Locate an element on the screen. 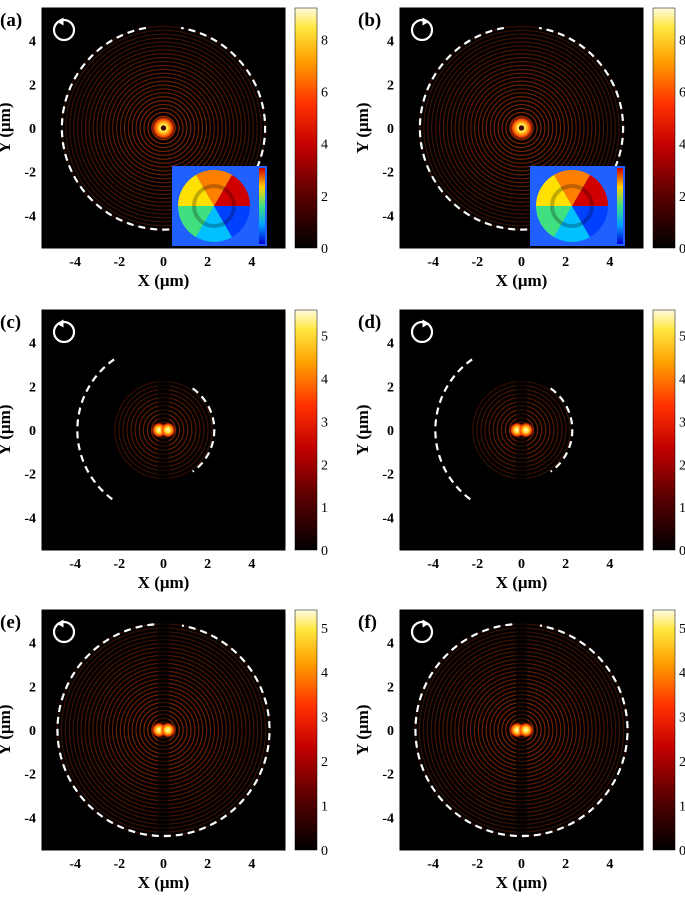  colorbar-tick-label: 1 is located at coordinates (324, 807).